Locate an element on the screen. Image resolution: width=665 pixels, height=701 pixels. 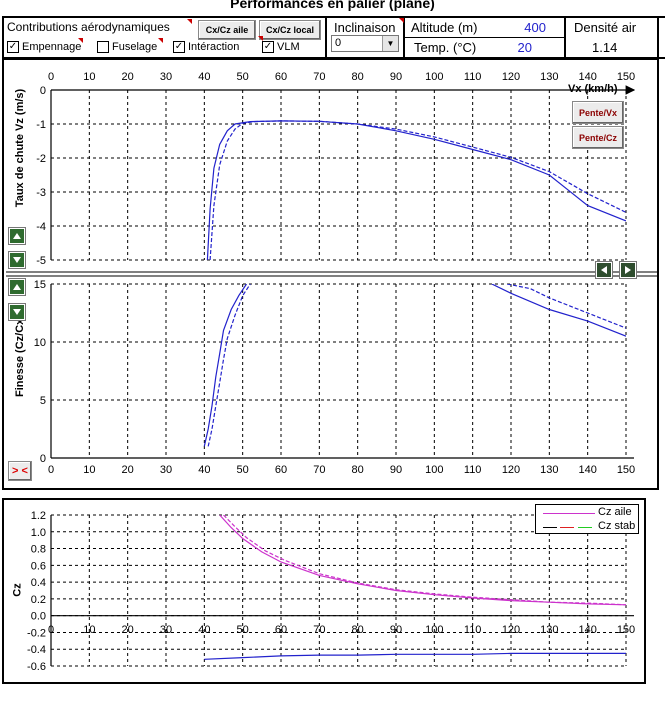
triangle-down-icon is located at coordinates (17, 260).